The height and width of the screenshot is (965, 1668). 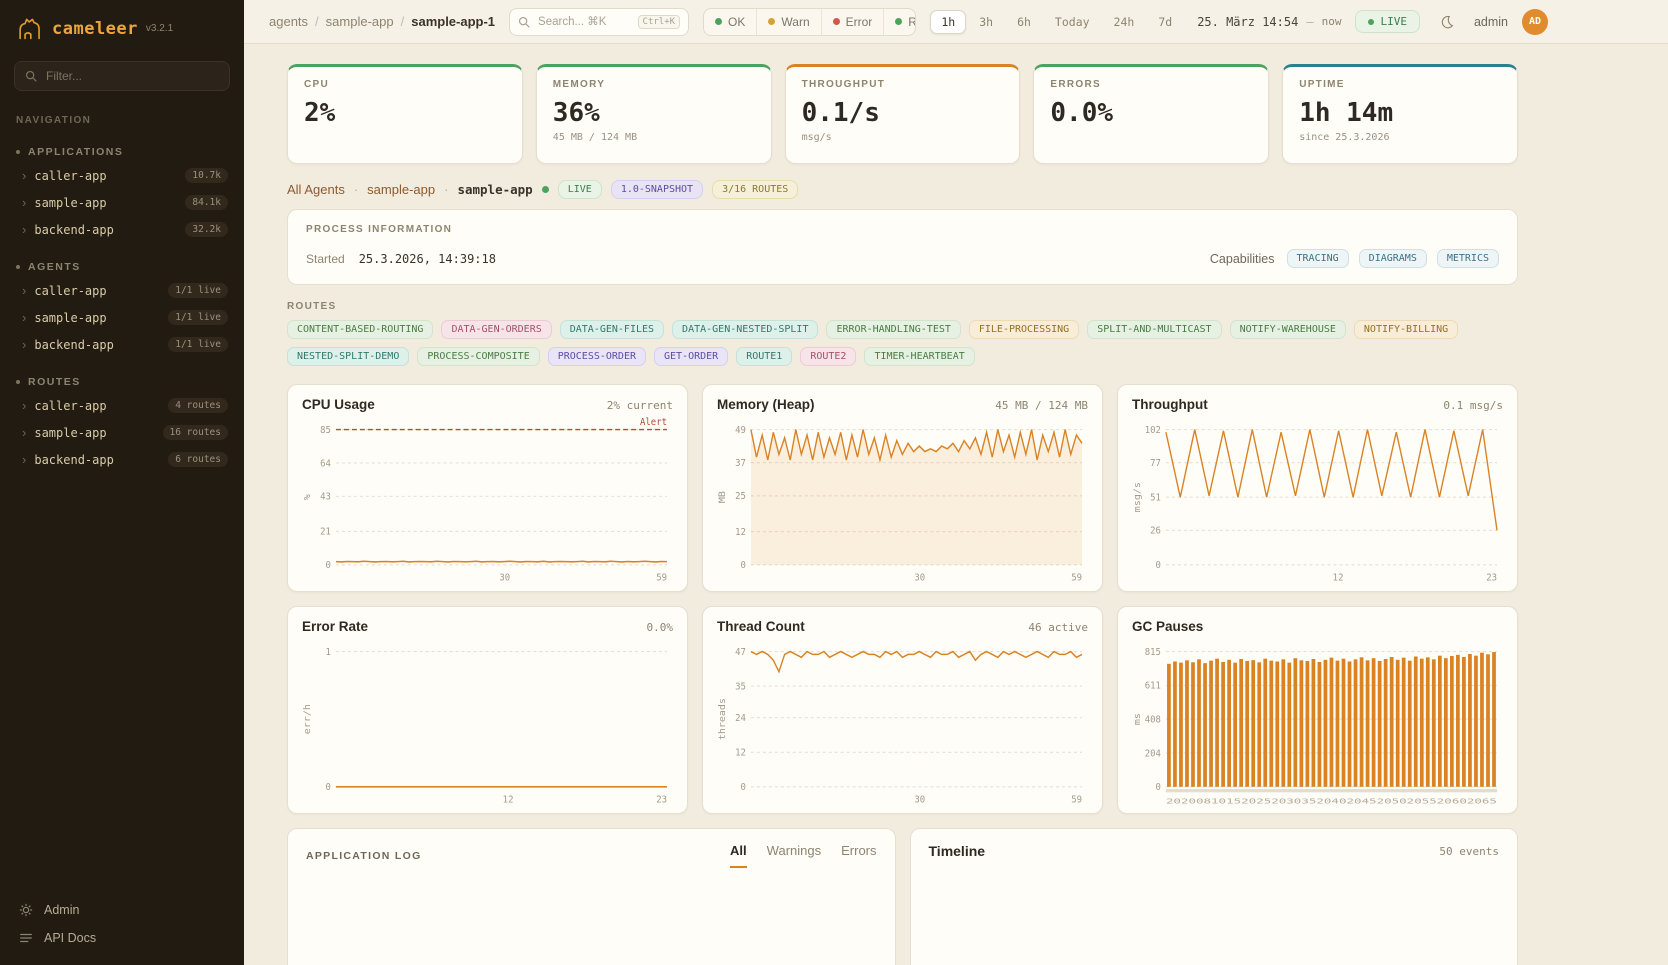 I want to click on sidebar-item-admin: Admin, so click(x=122, y=910).